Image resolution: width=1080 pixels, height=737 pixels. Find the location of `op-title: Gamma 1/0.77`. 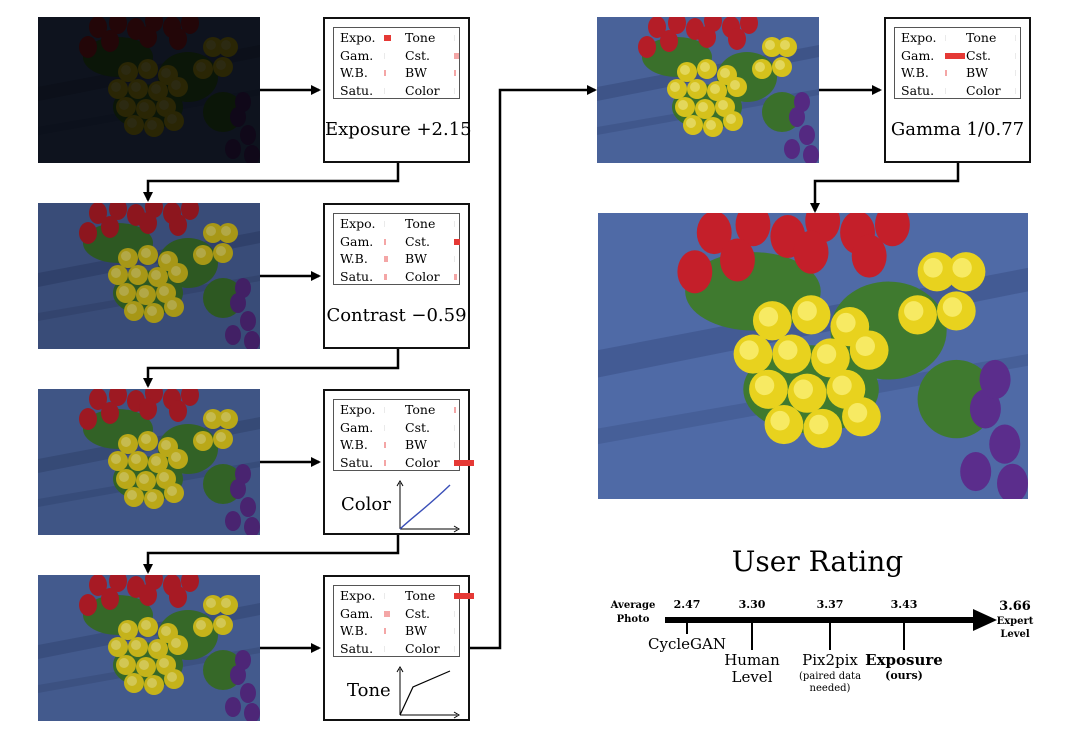

op-title: Gamma 1/0.77 is located at coordinates (957, 129).